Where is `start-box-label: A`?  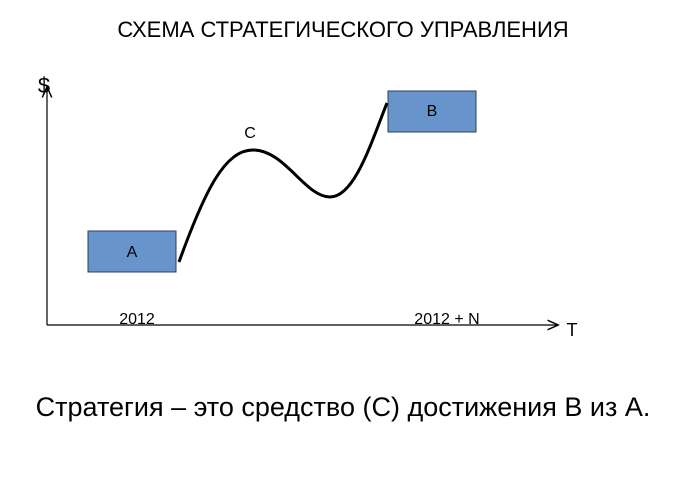
start-box-label: A is located at coordinates (132, 252).